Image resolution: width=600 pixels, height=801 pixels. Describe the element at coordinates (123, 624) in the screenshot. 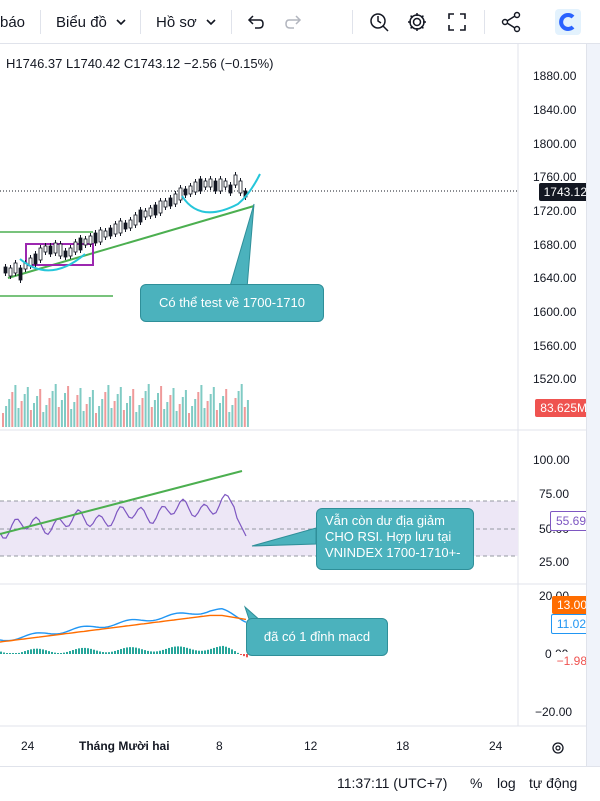

I see `macd-line` at that location.